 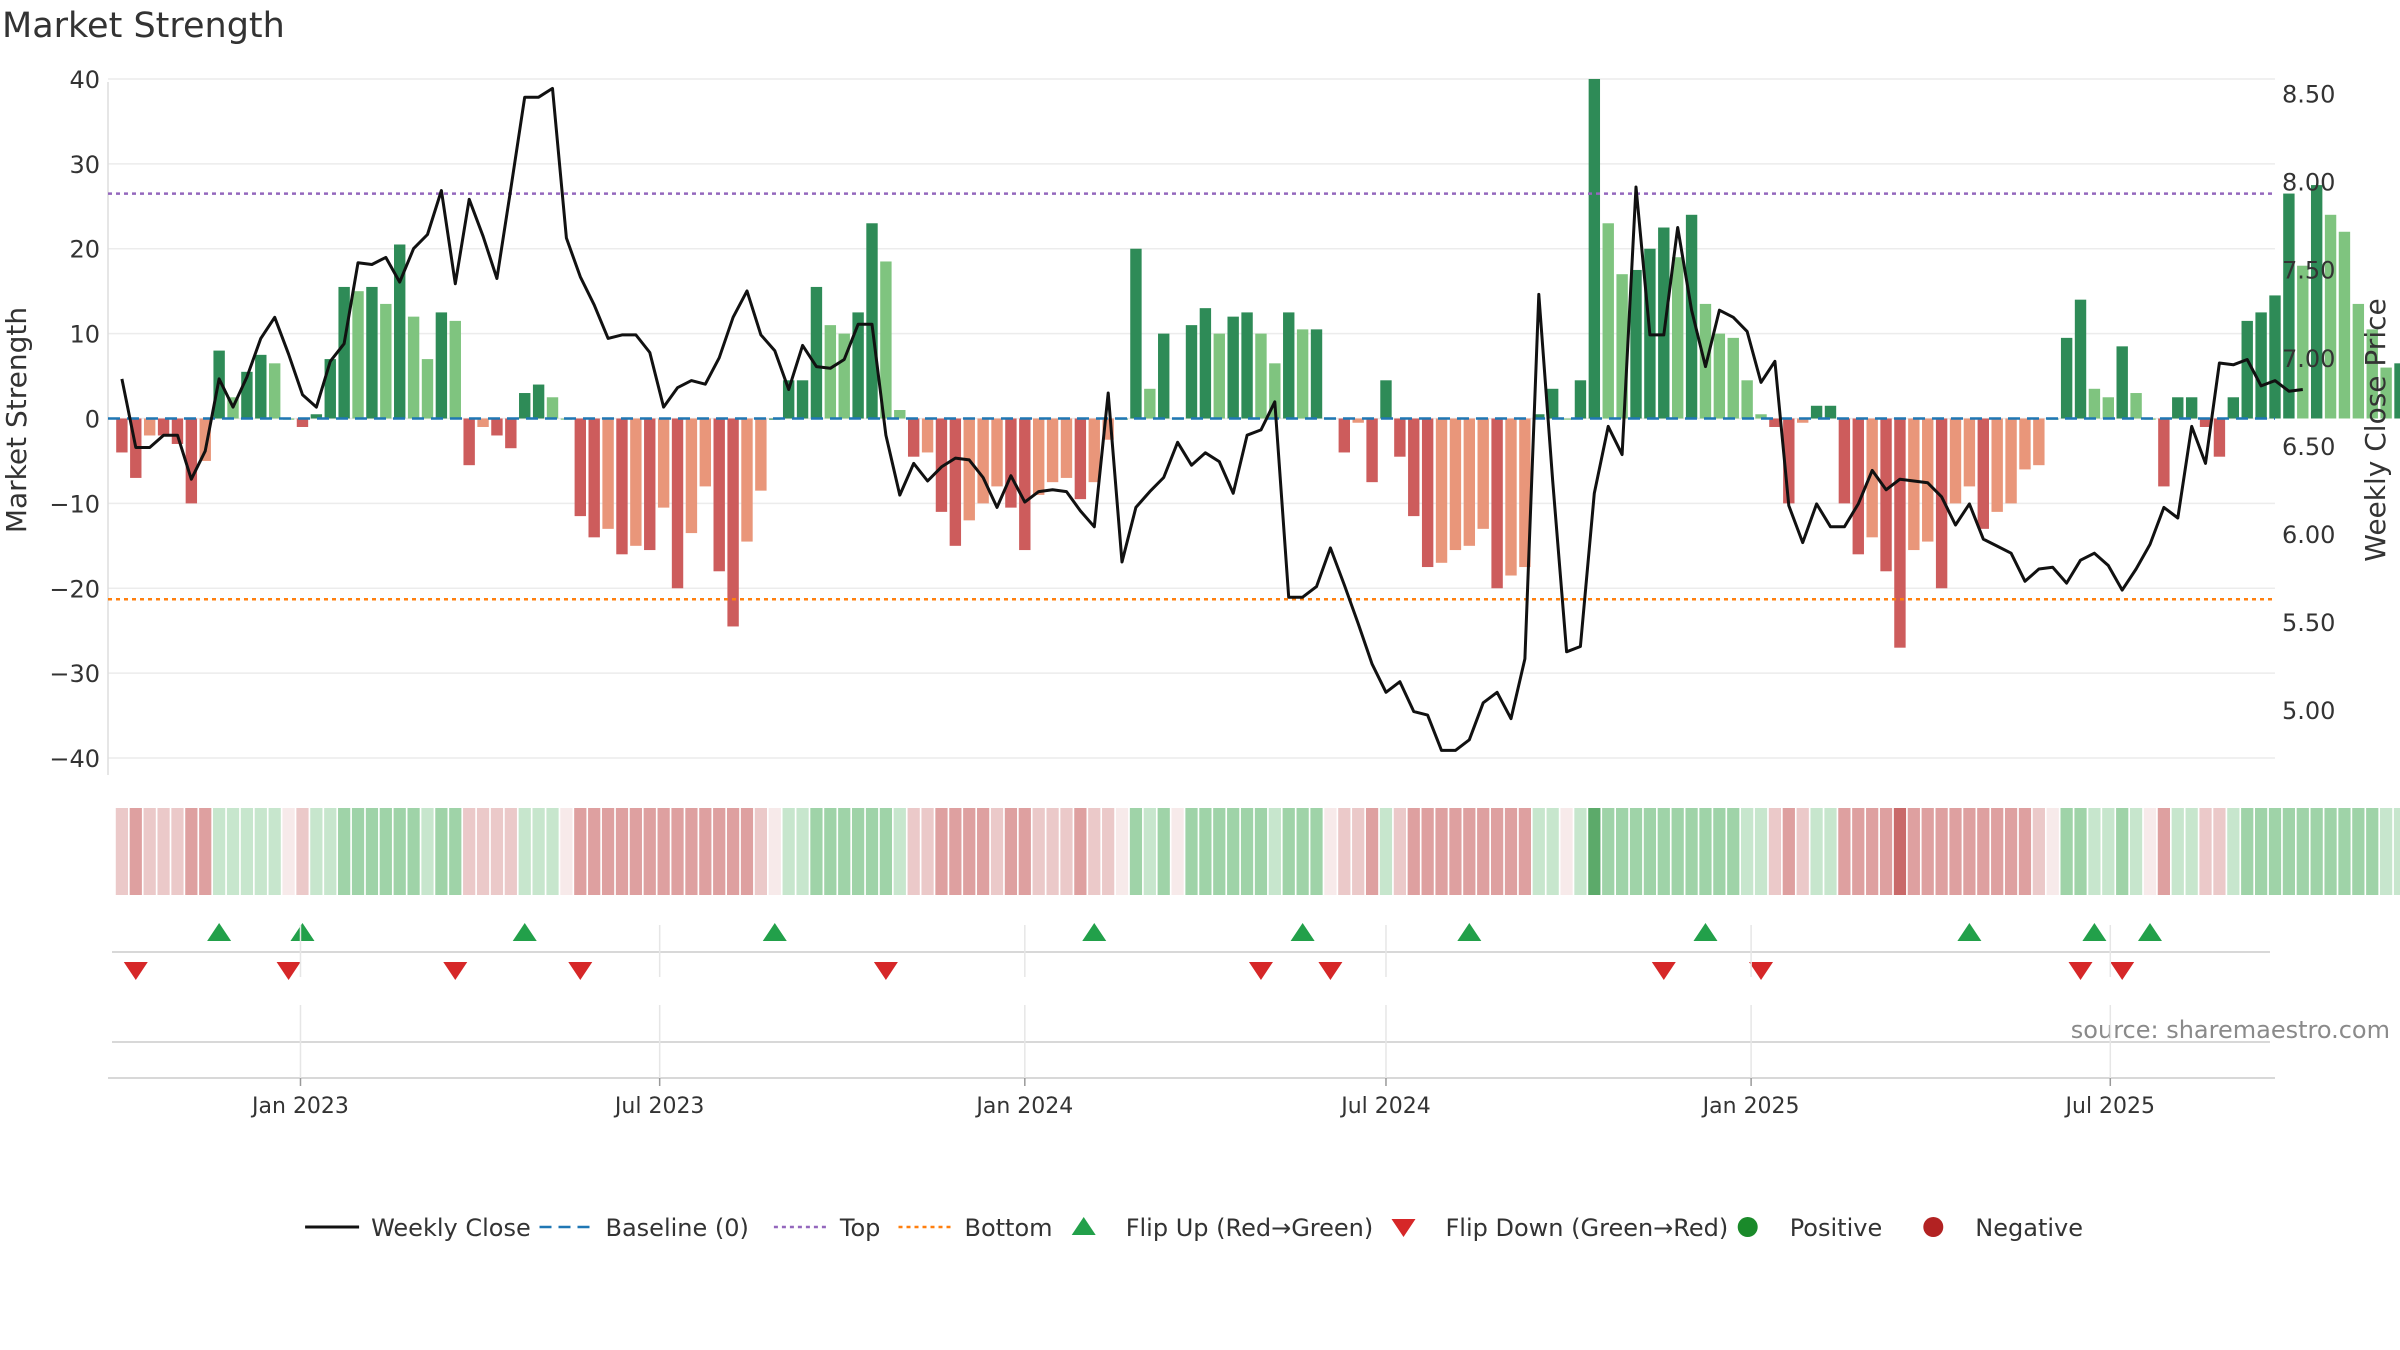 I want to click on y2-tick-label: 5.50, so click(x=2308, y=623).